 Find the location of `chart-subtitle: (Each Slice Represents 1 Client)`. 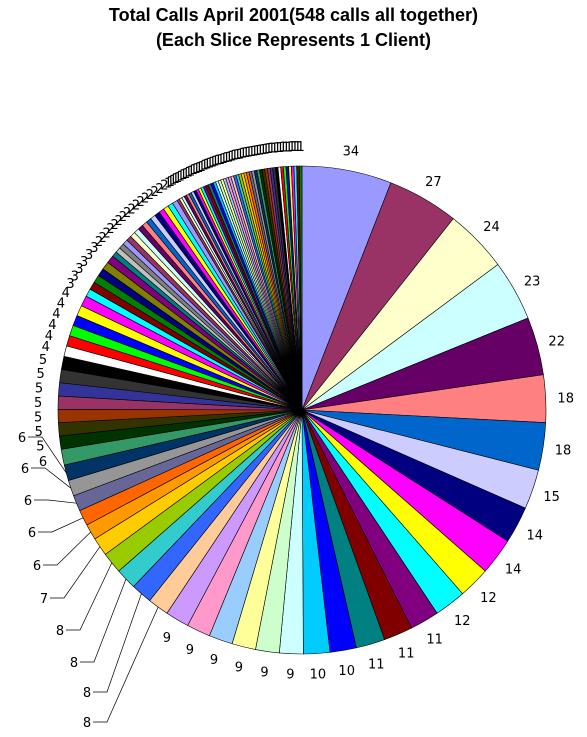

chart-subtitle: (Each Slice Represents 1 Client) is located at coordinates (293, 40).